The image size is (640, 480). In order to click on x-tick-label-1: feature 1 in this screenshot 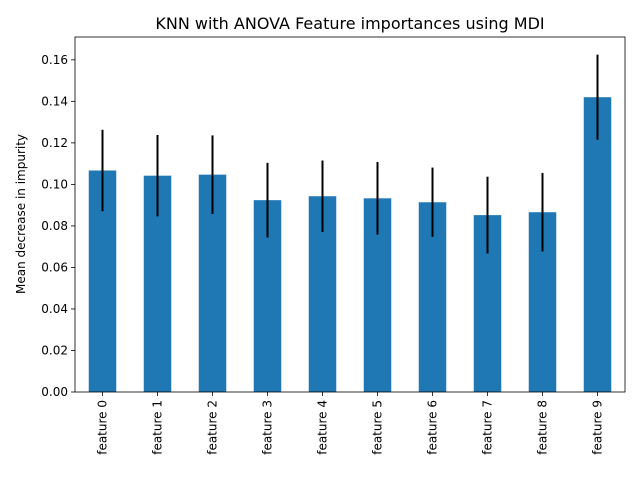, I will do `click(158, 427)`.